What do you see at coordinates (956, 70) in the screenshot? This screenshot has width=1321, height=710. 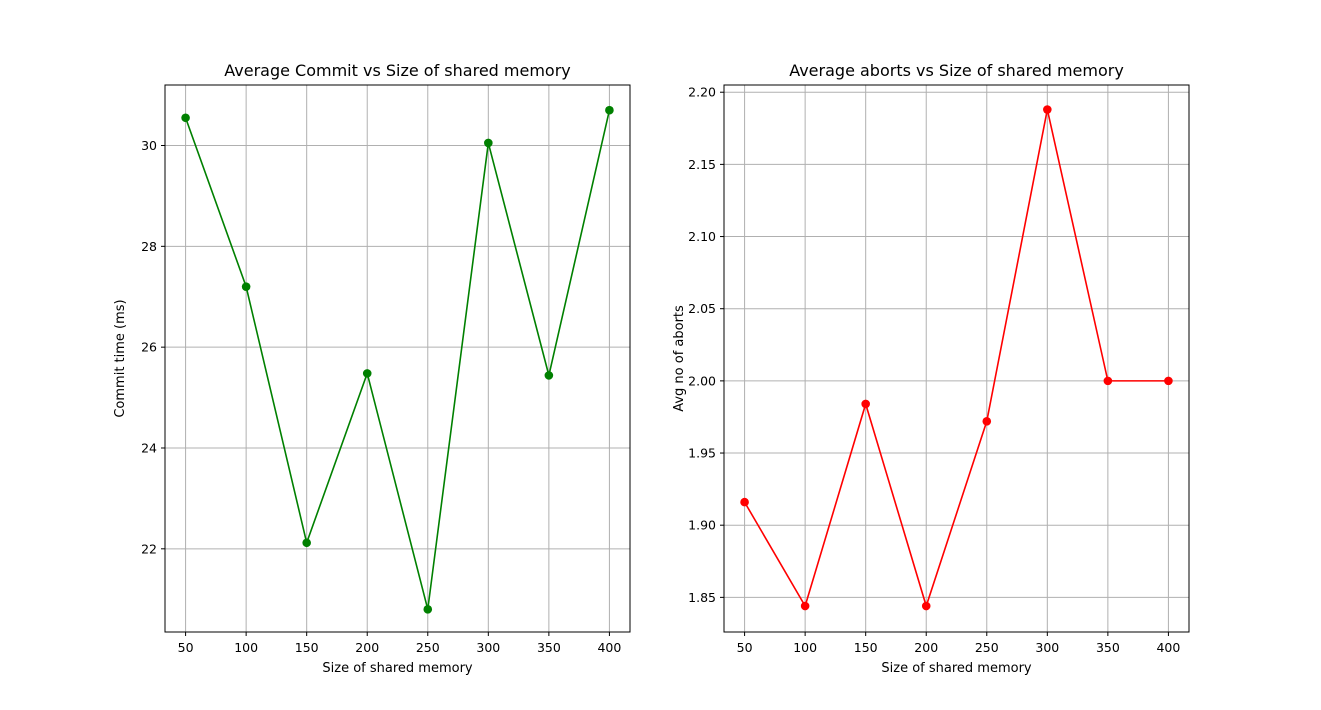 I see `chart-title: Average aborts vs Size of shared memory` at bounding box center [956, 70].